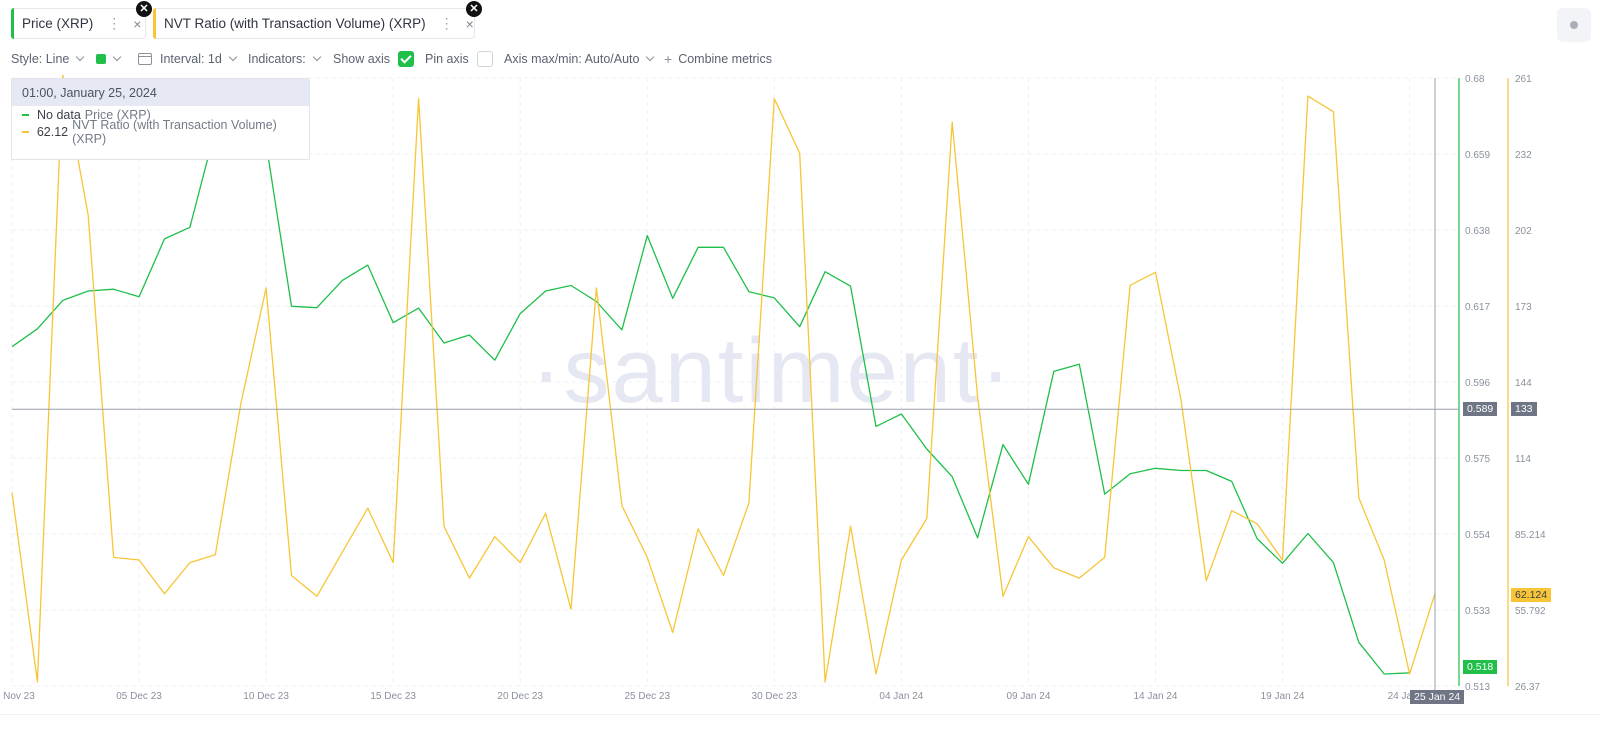  I want to click on x-tick-label: 24 Jan 24, so click(1410, 696).